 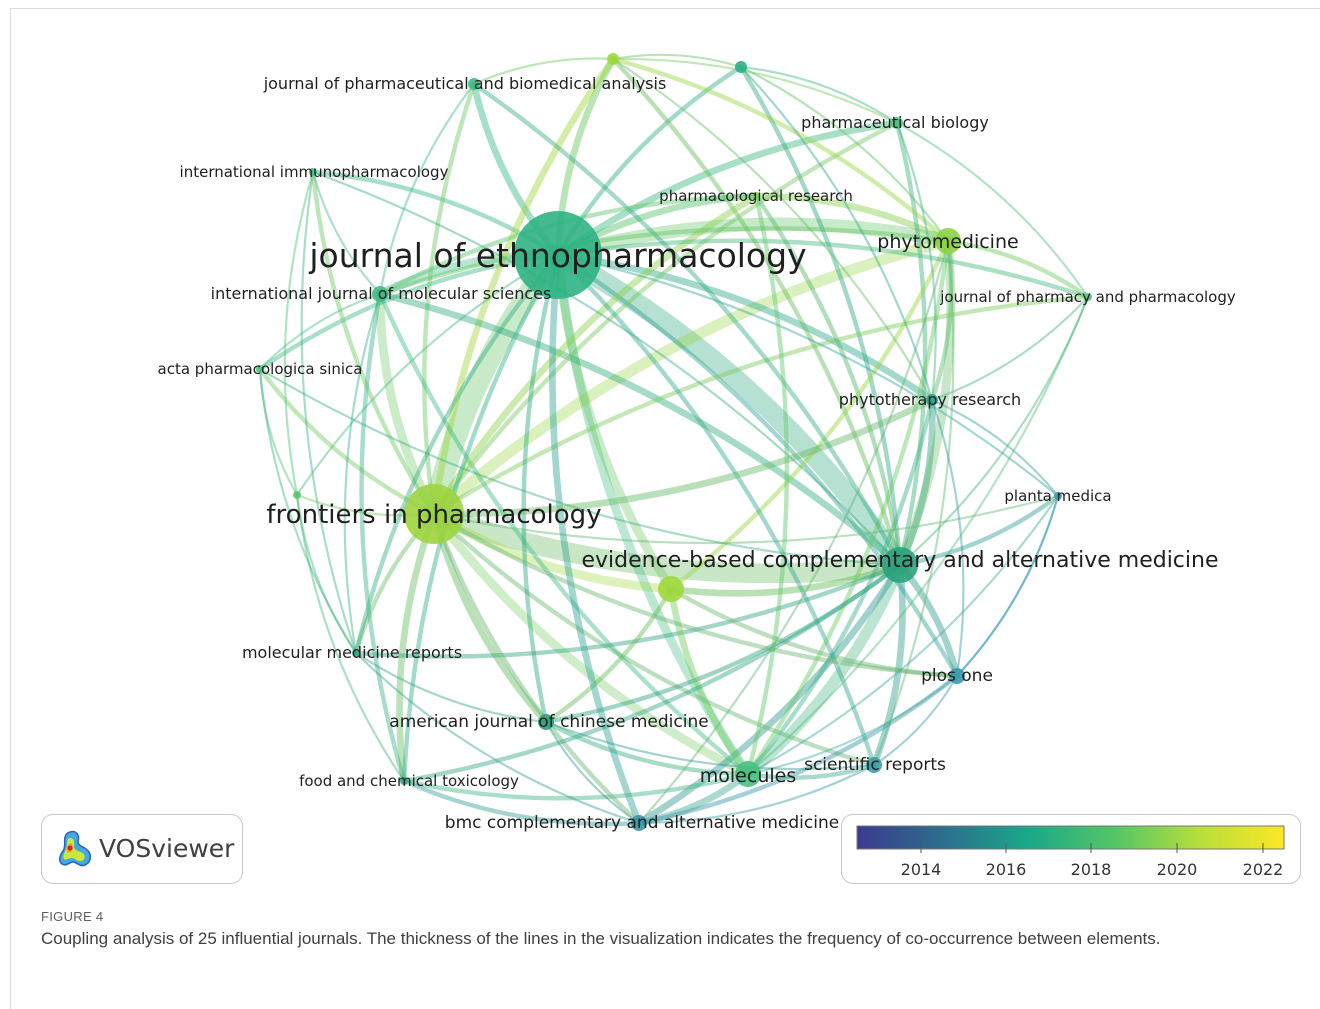 What do you see at coordinates (1177, 869) in the screenshot?
I see `colorbar-tick-label-2020: 2020` at bounding box center [1177, 869].